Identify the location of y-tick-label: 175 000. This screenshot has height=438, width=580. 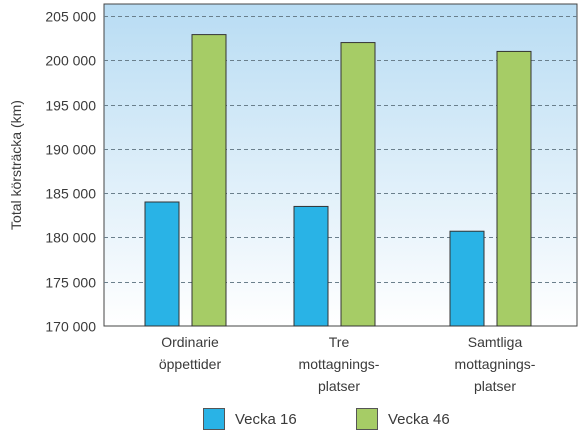
(70, 283).